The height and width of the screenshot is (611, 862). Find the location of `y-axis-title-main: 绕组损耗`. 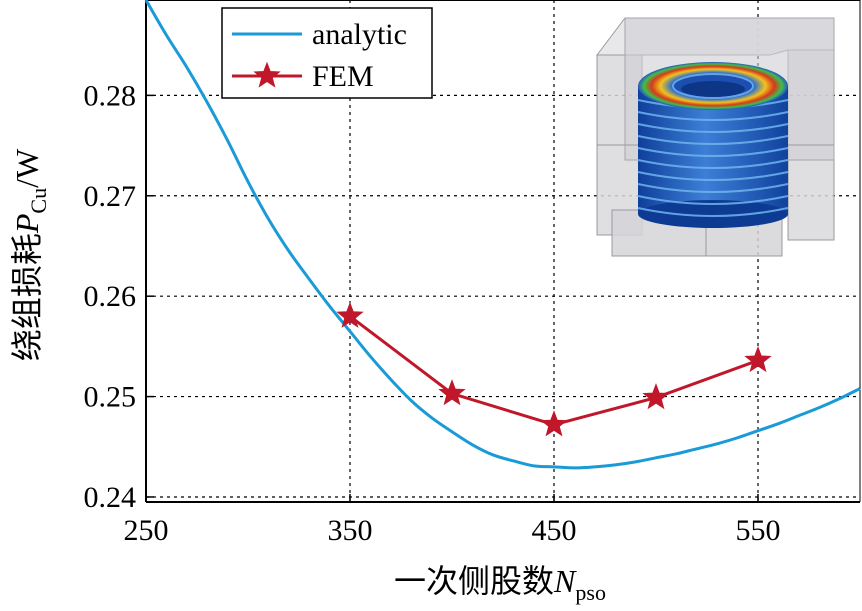

y-axis-title-main: 绕组损耗 is located at coordinates (27, 297).